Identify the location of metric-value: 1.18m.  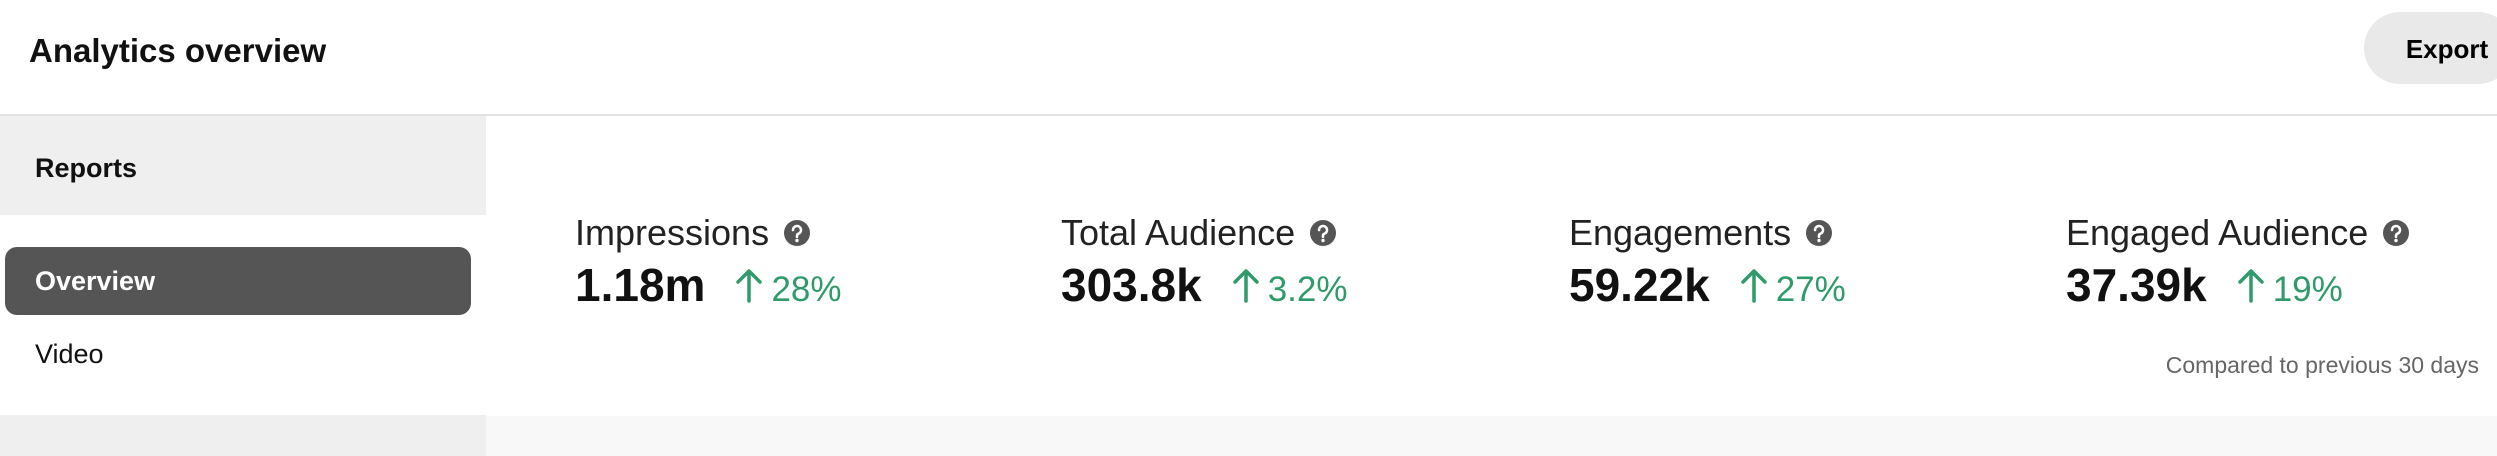
(640, 285).